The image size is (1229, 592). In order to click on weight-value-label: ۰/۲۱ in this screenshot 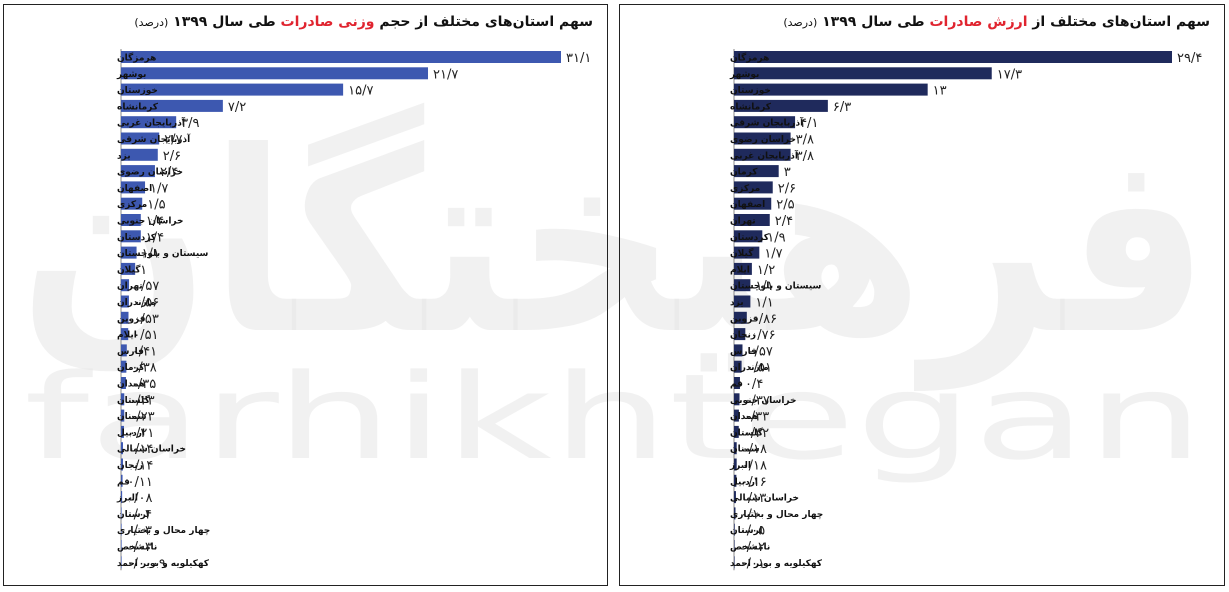, I will do `click(141, 433)`.